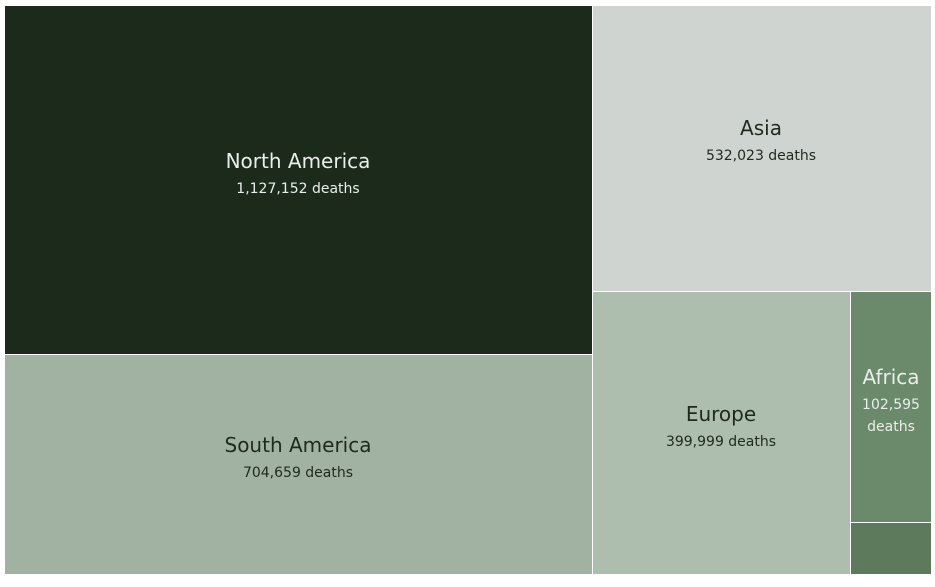  I want to click on tile-africa-name: Africa, so click(890, 377).